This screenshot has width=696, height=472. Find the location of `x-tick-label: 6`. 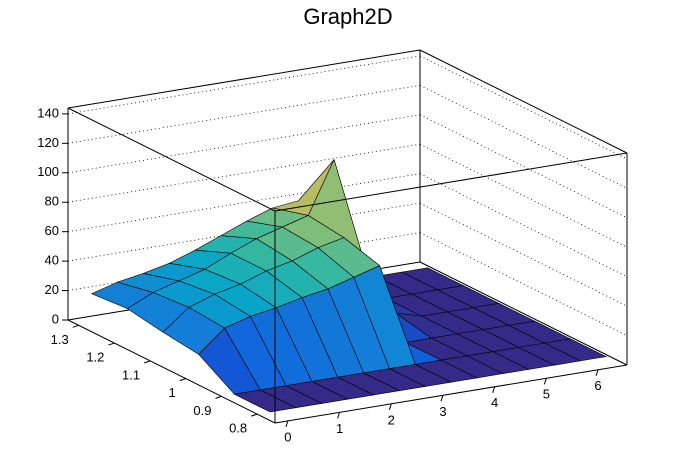

x-tick-label: 6 is located at coordinates (597, 385).